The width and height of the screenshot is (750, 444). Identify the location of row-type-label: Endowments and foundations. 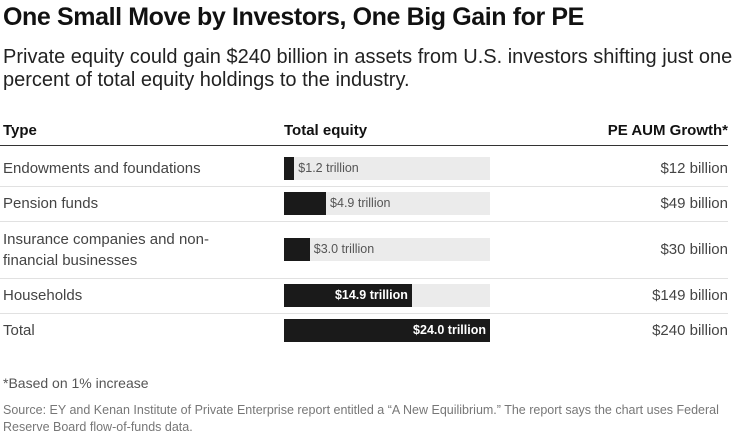
(102, 168).